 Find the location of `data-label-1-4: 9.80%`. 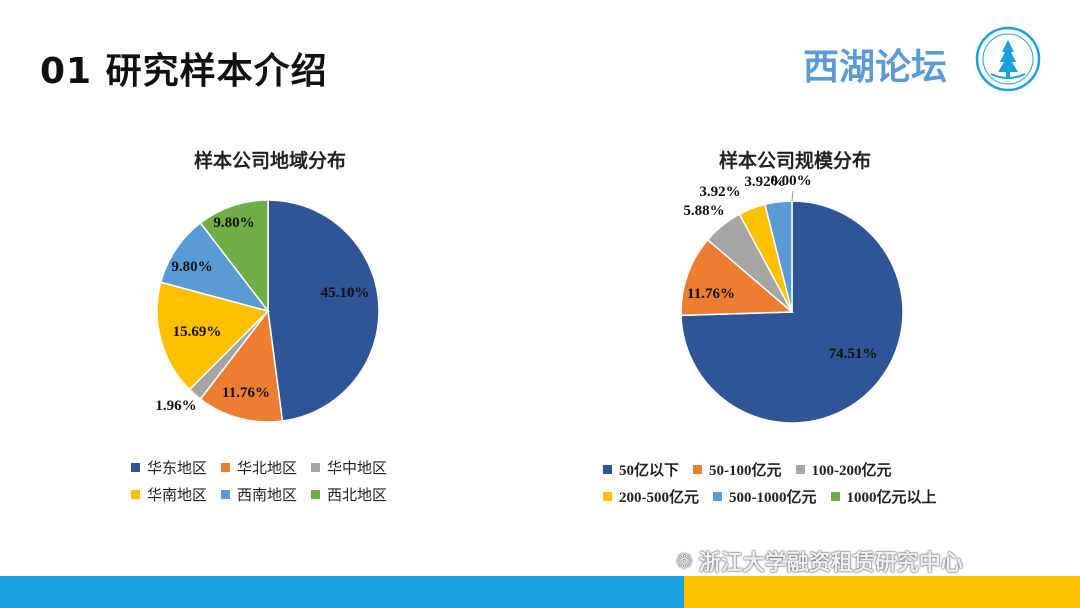

data-label-1-4: 9.80% is located at coordinates (191, 267).